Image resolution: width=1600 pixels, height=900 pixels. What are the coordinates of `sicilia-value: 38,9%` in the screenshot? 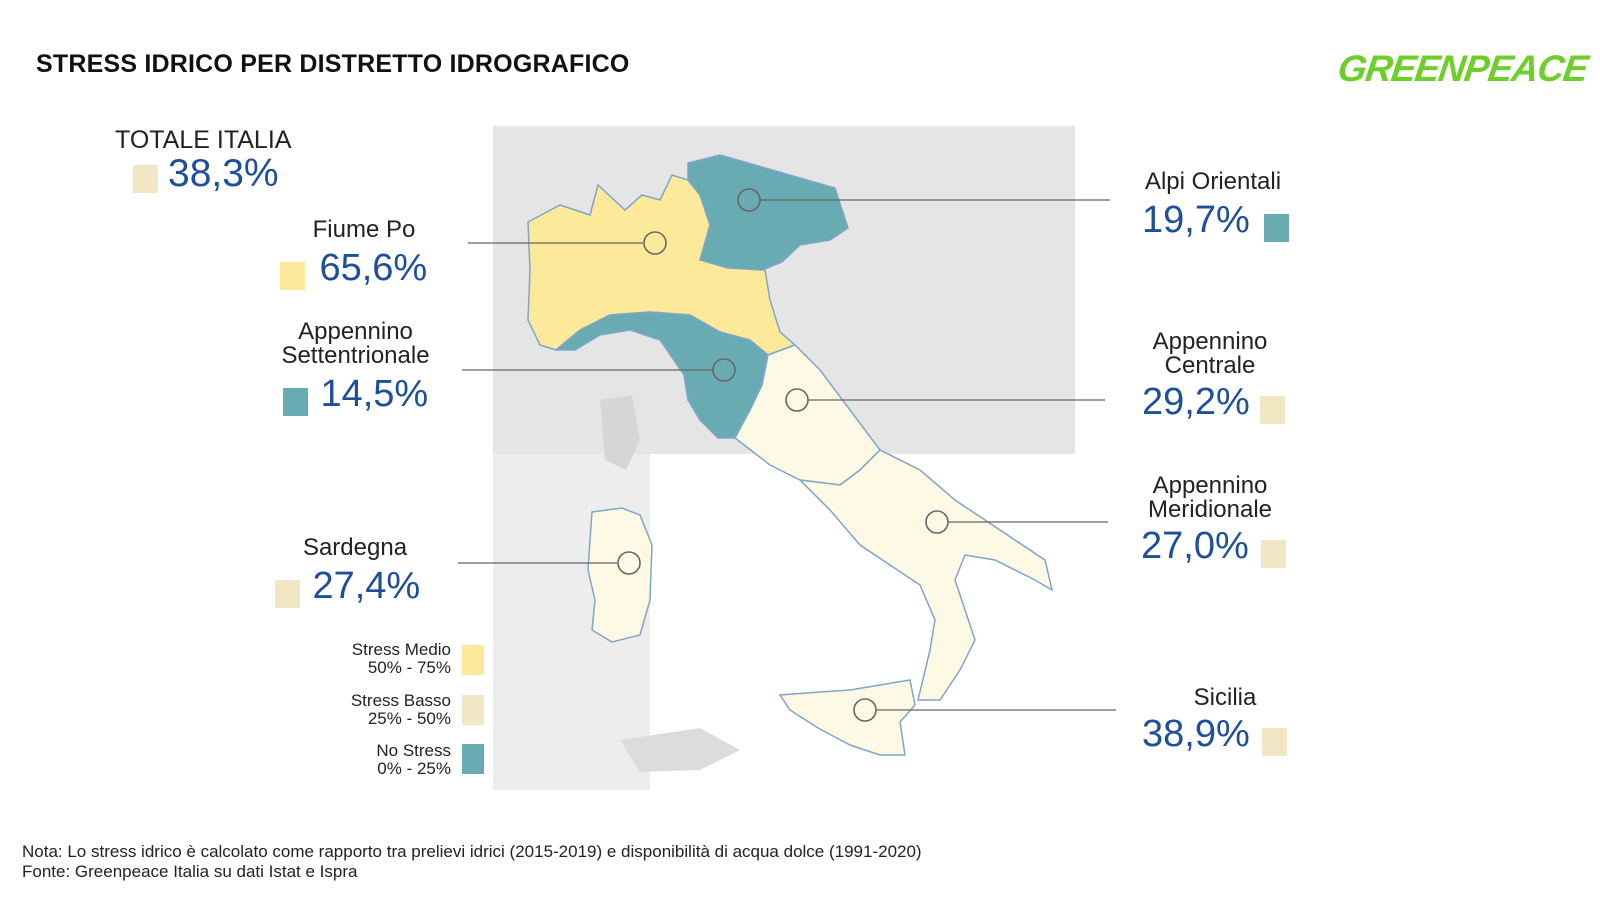 It's located at (1196, 734).